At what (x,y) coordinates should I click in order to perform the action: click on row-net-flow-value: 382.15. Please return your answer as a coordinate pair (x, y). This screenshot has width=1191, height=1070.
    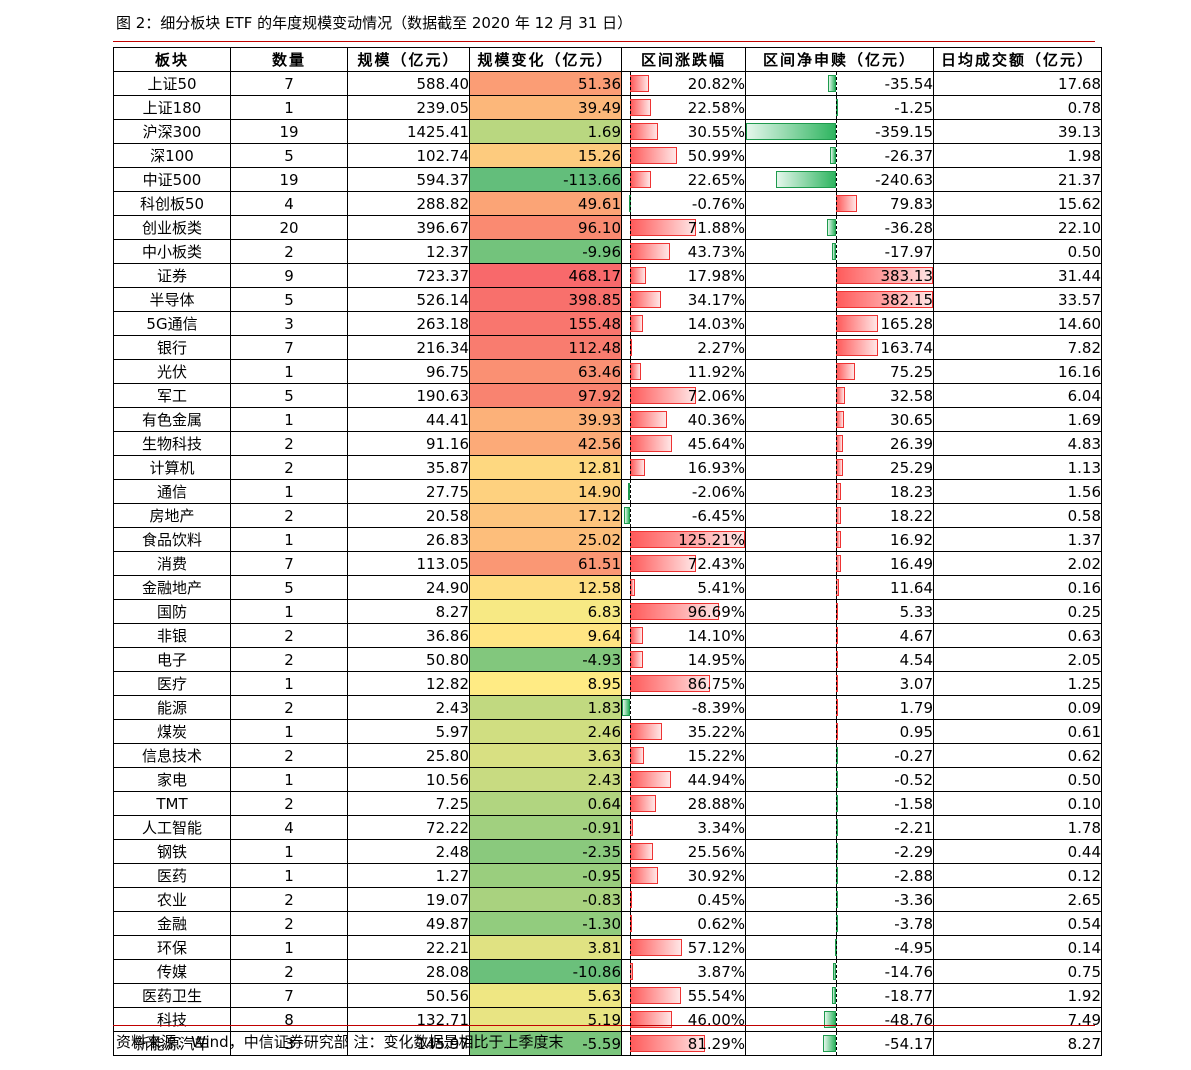
    Looking at the image, I should click on (906, 299).